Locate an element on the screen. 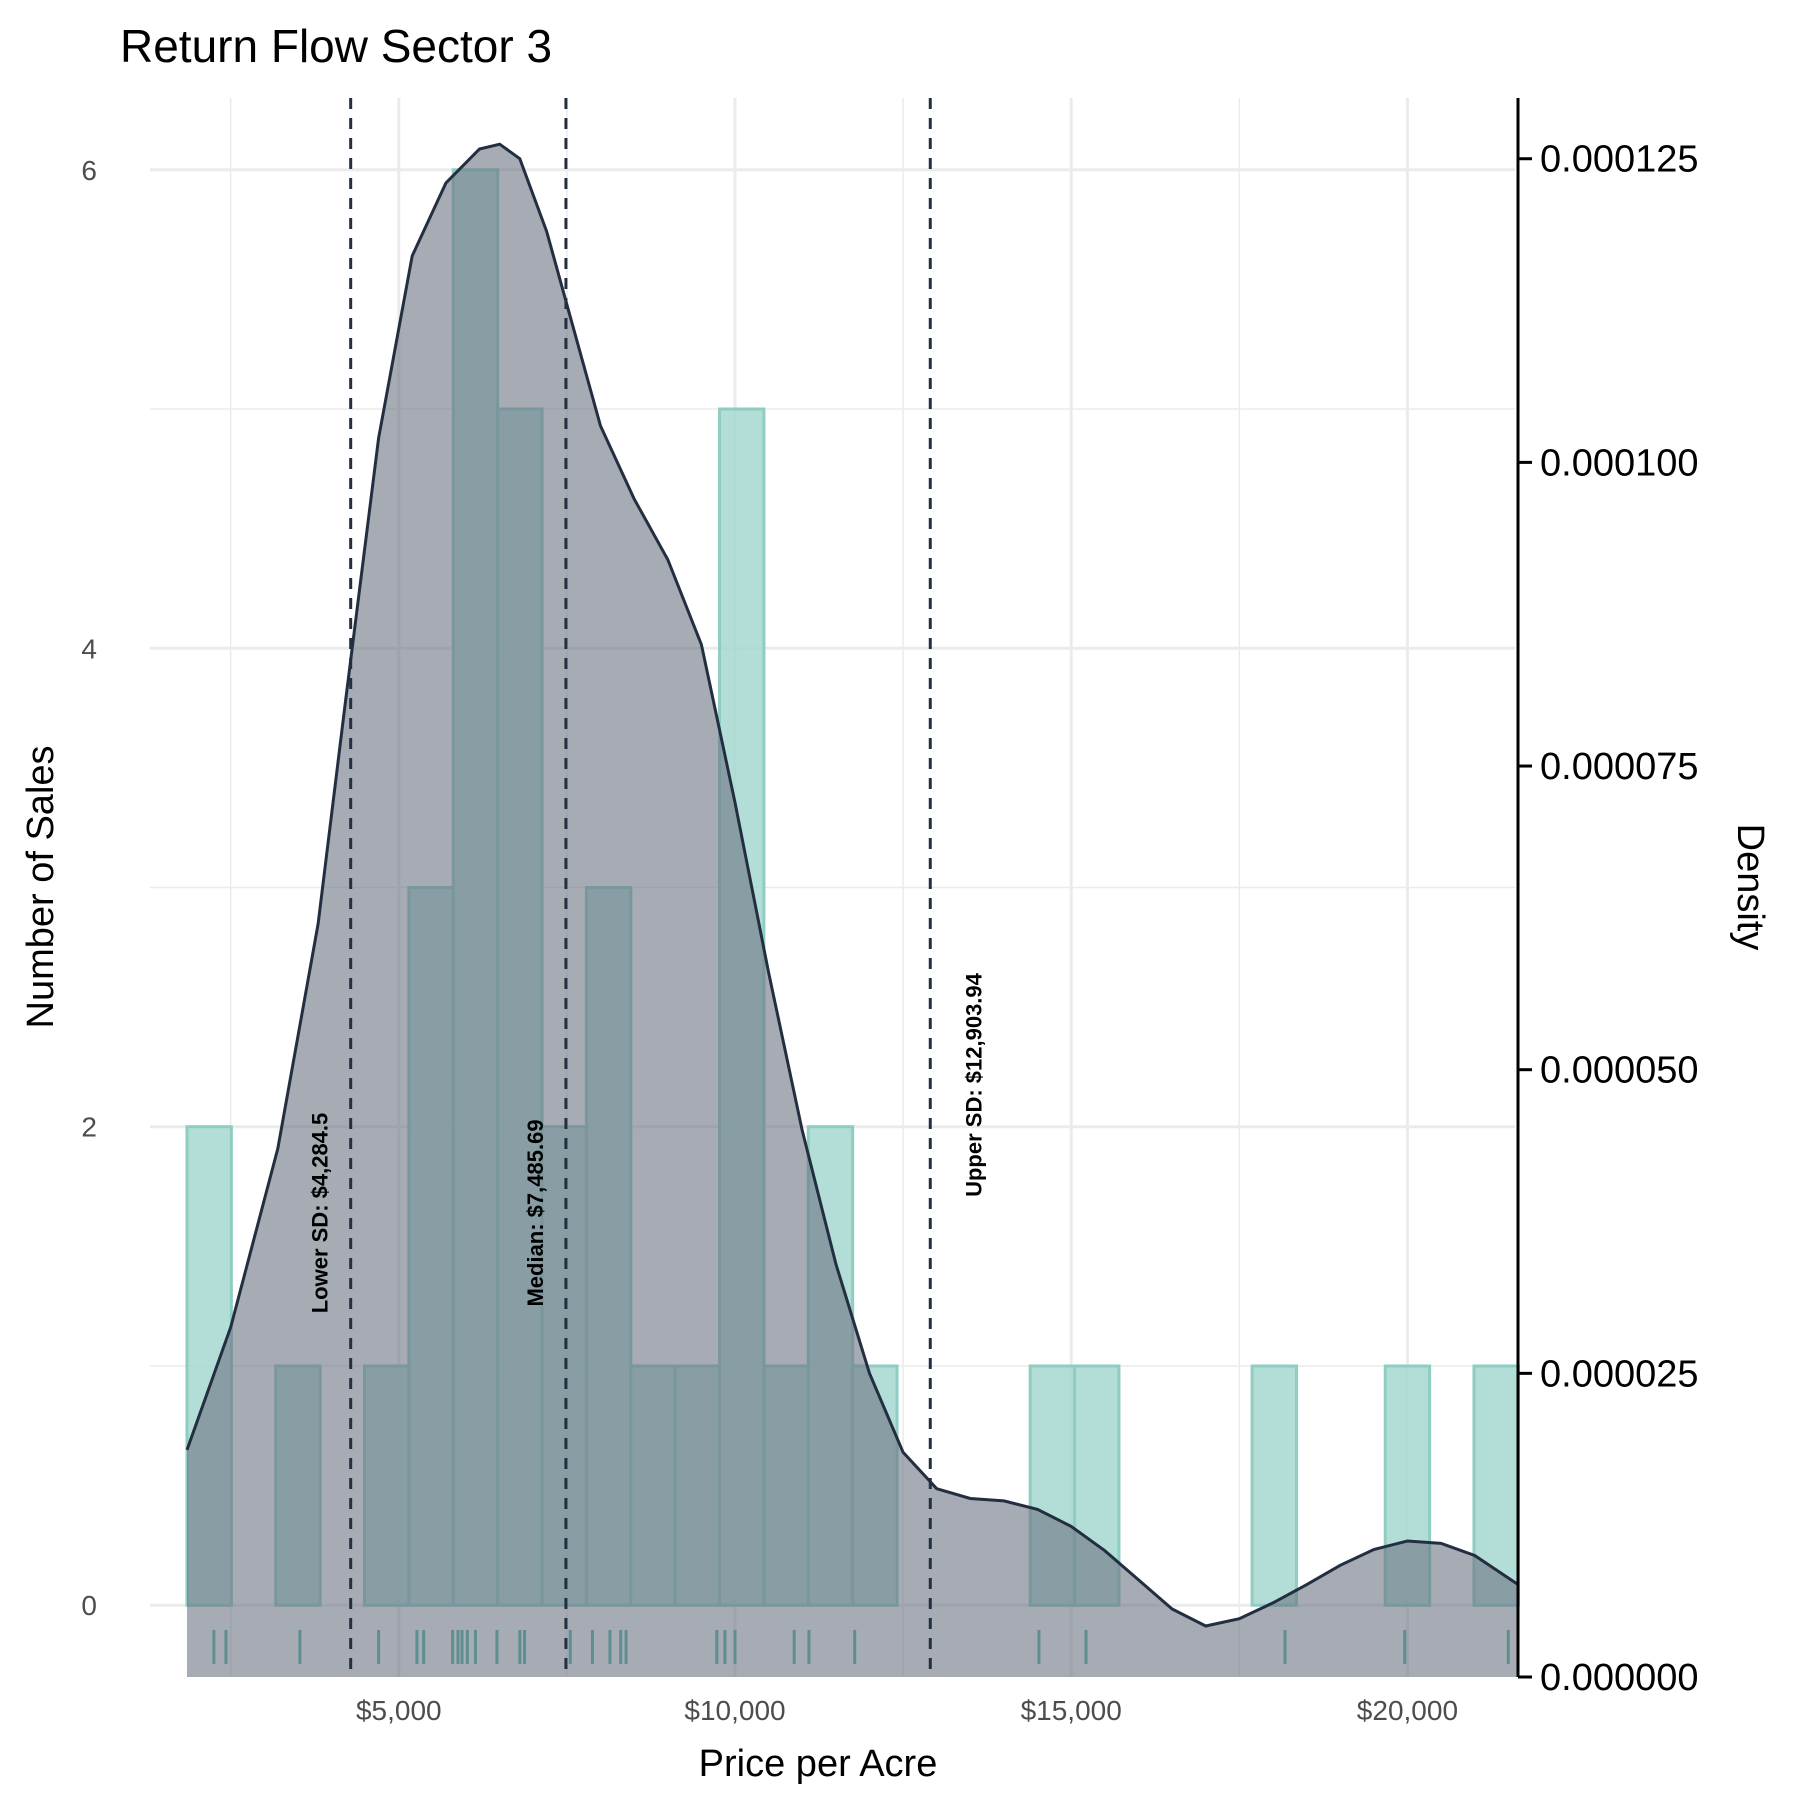 The image size is (1800, 1800). y2-tick-label: 0.000025 is located at coordinates (1619, 1374).